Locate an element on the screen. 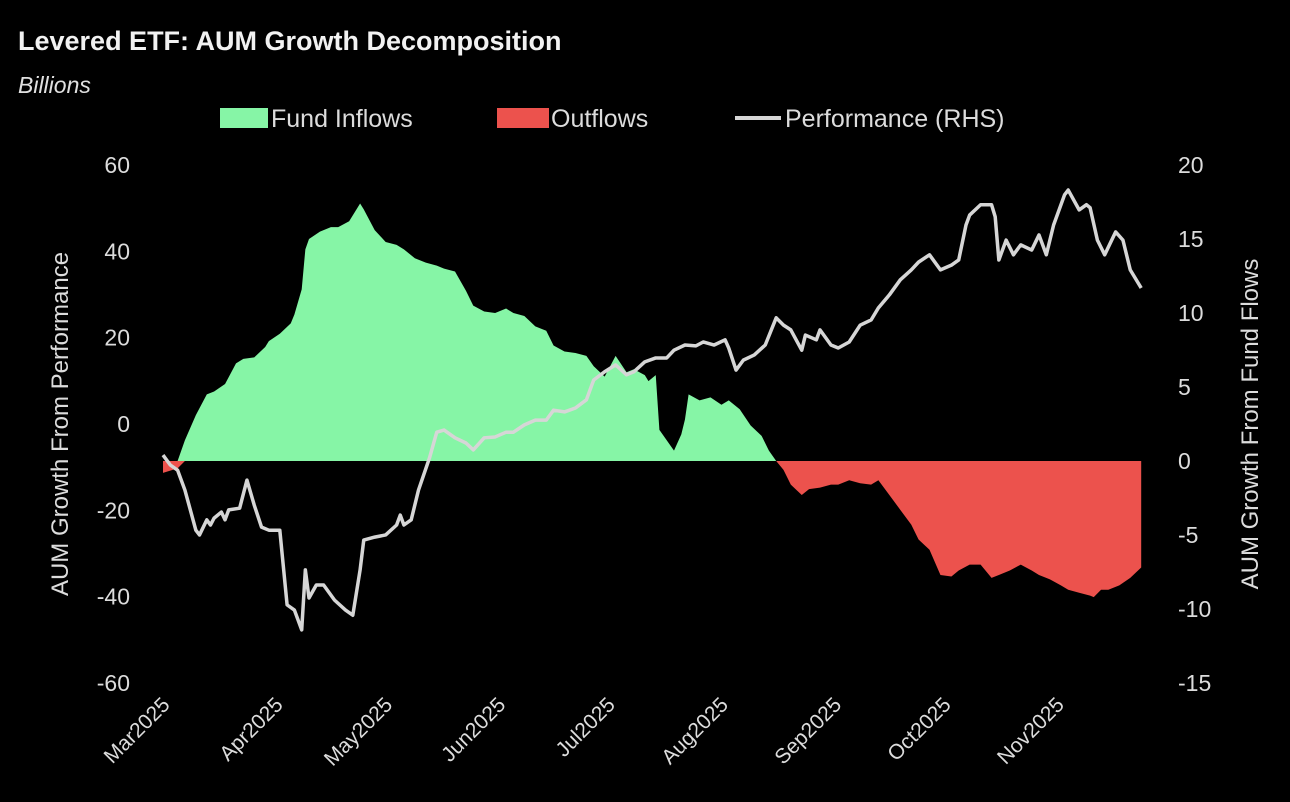  left-tick-label: 20 is located at coordinates (117, 338).